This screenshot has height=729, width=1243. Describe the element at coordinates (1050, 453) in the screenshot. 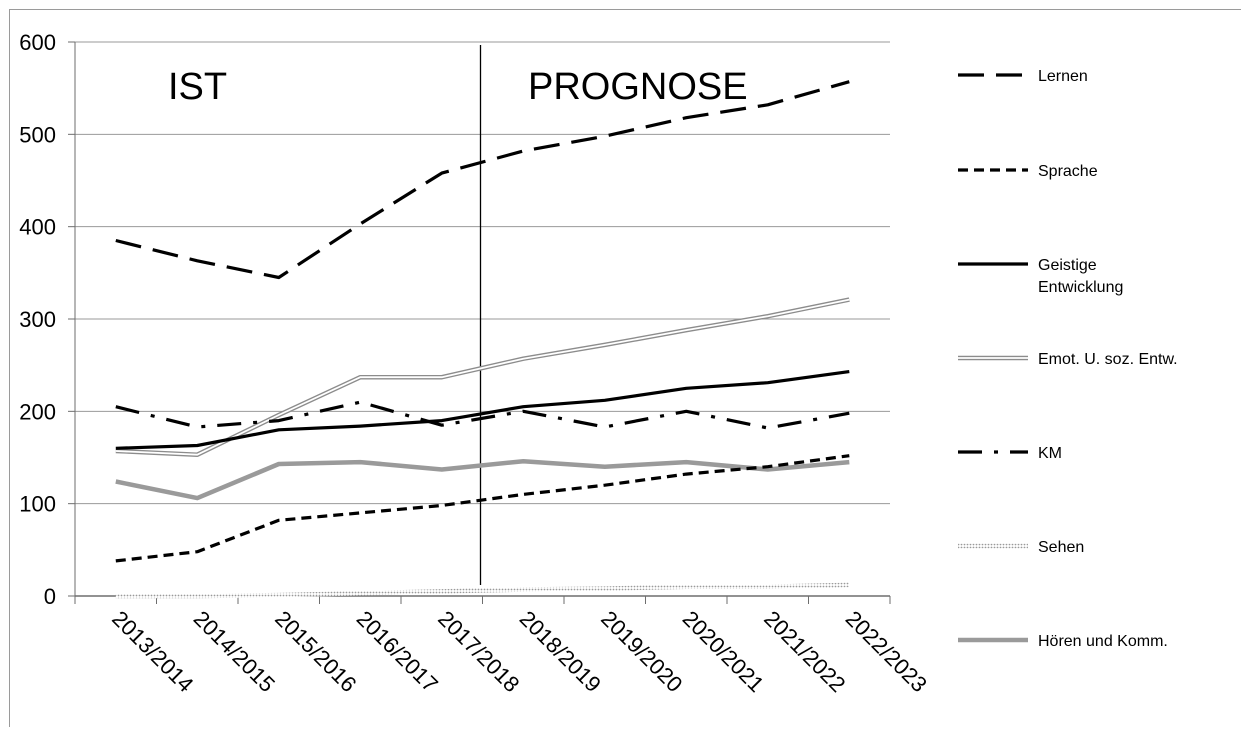

I see `legend-label-km: KM` at that location.